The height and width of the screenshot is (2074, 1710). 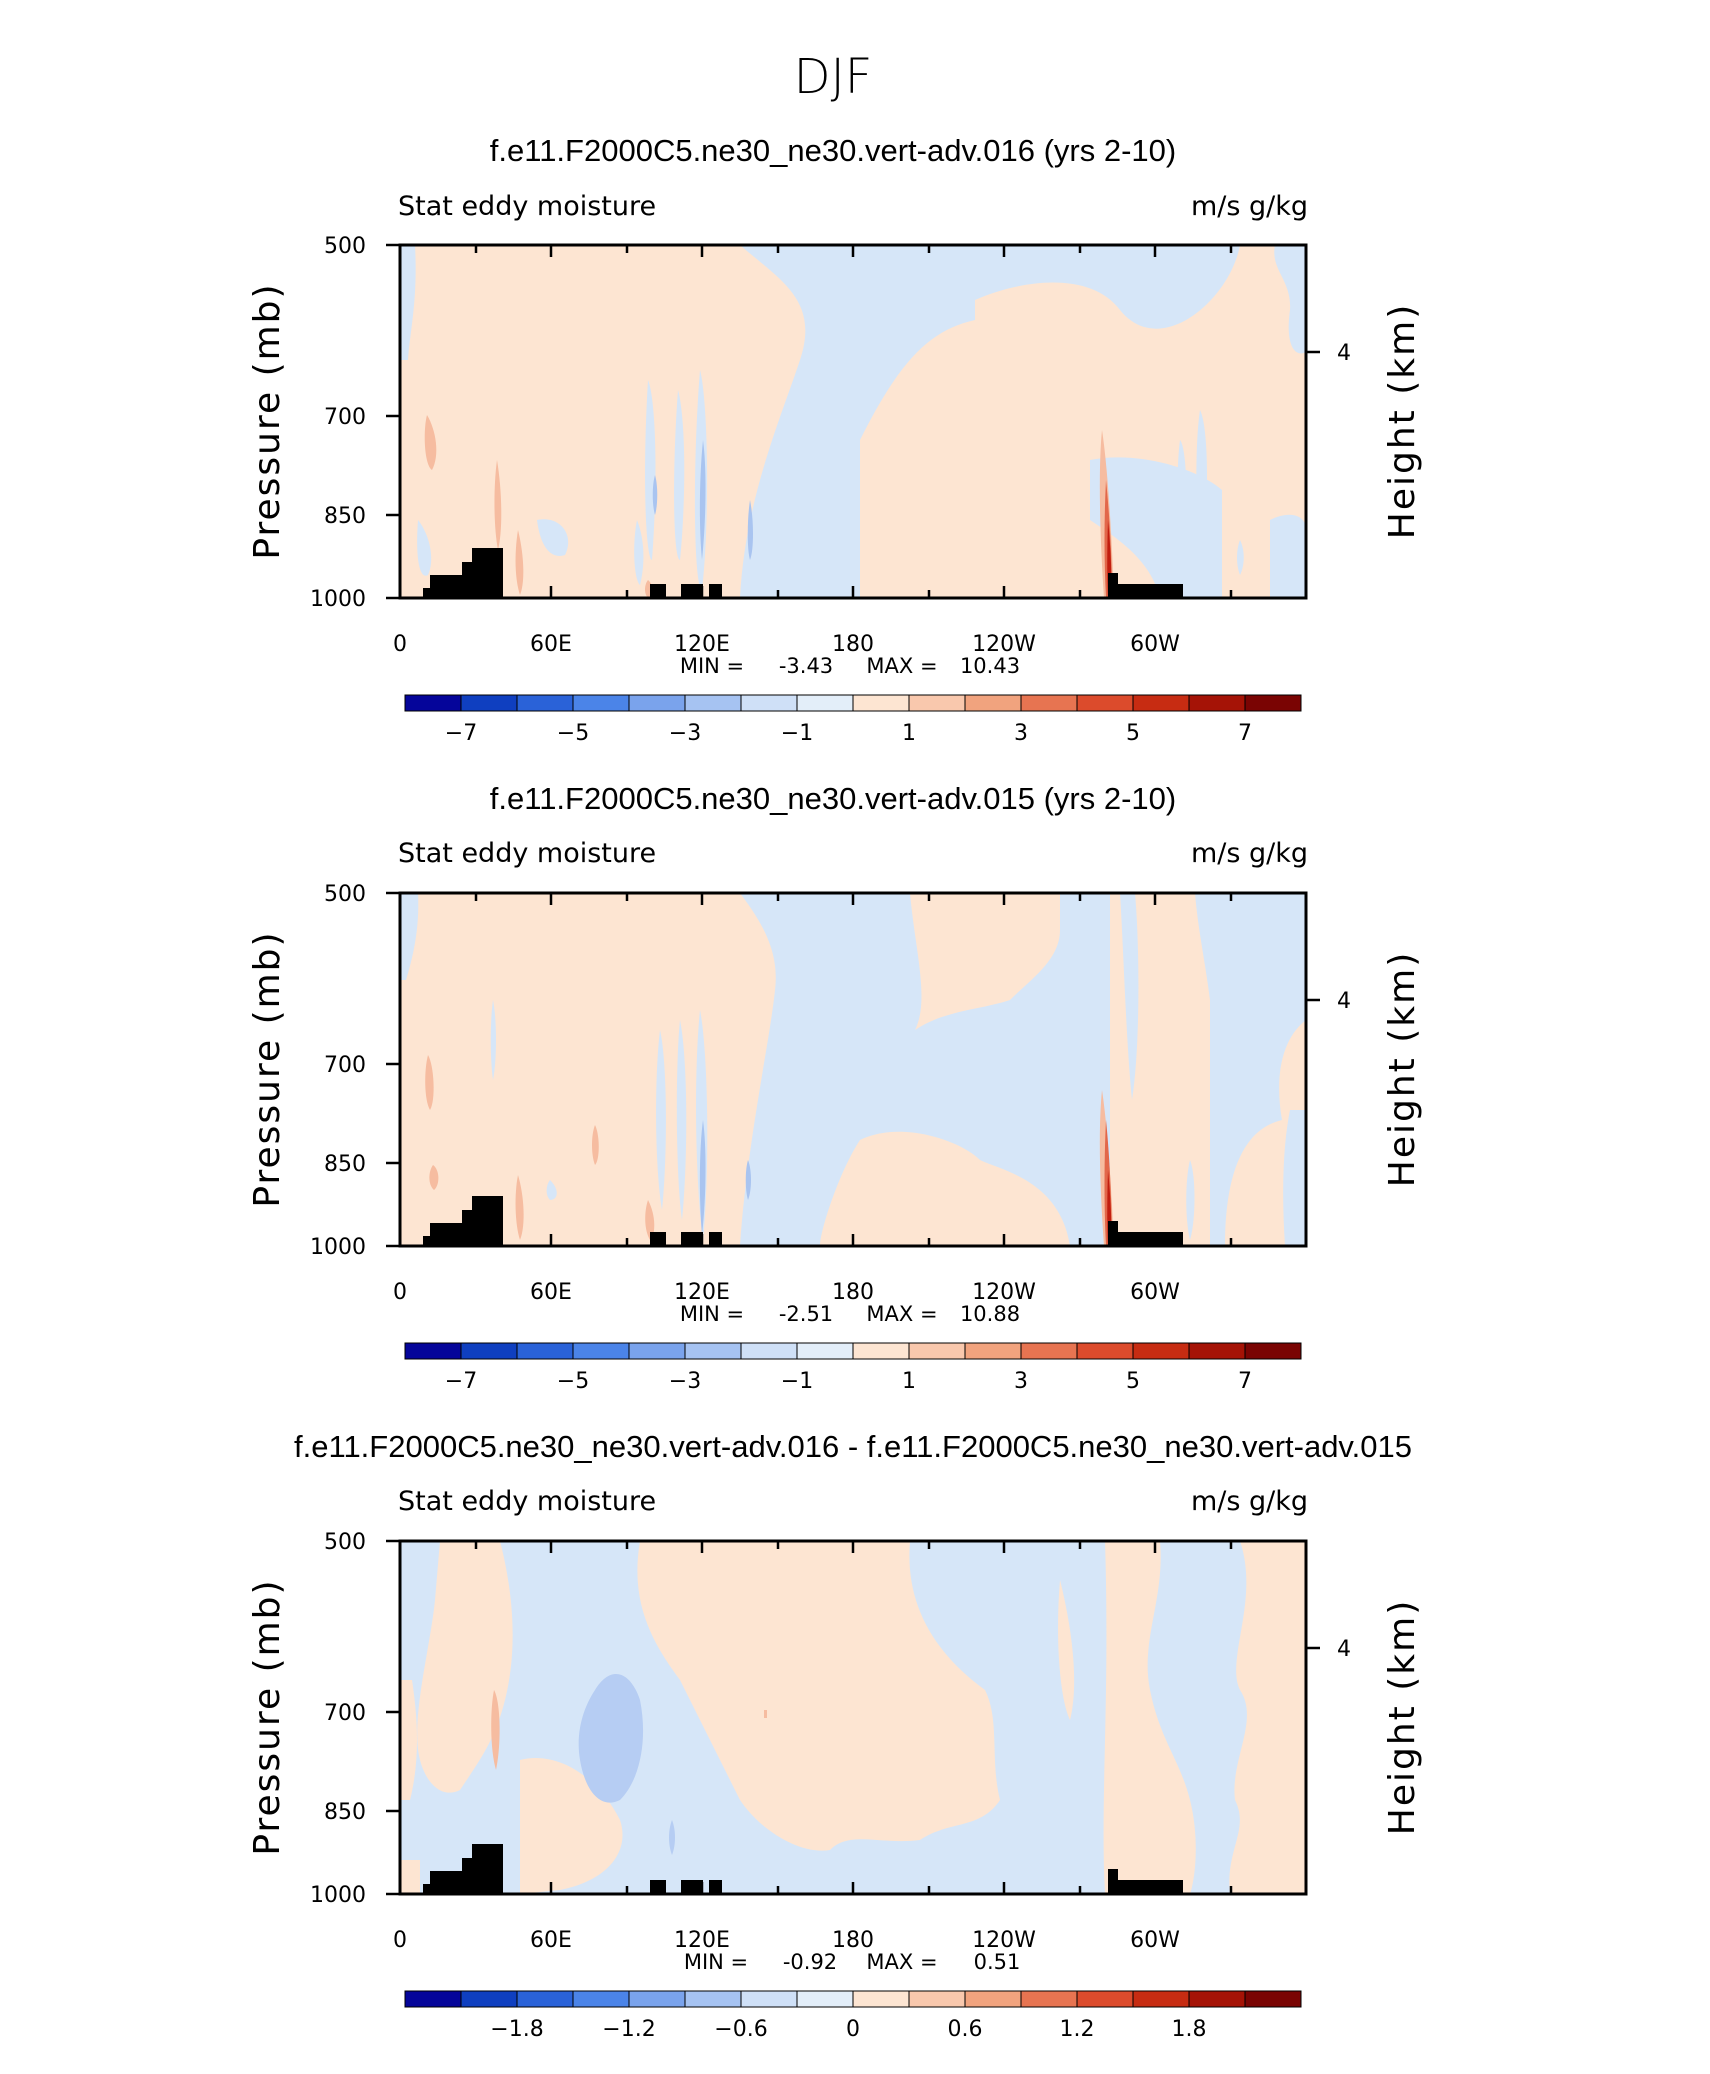 What do you see at coordinates (740, 2029) in the screenshot?
I see `colorbar-tick-label: −0.6` at bounding box center [740, 2029].